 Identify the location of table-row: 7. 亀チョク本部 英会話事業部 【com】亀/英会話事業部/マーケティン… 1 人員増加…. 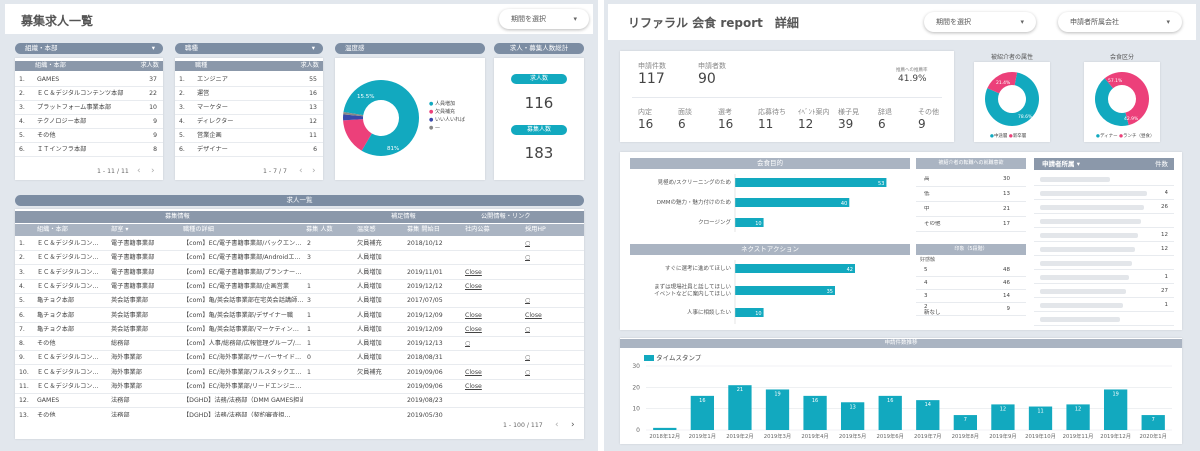
(299, 330).